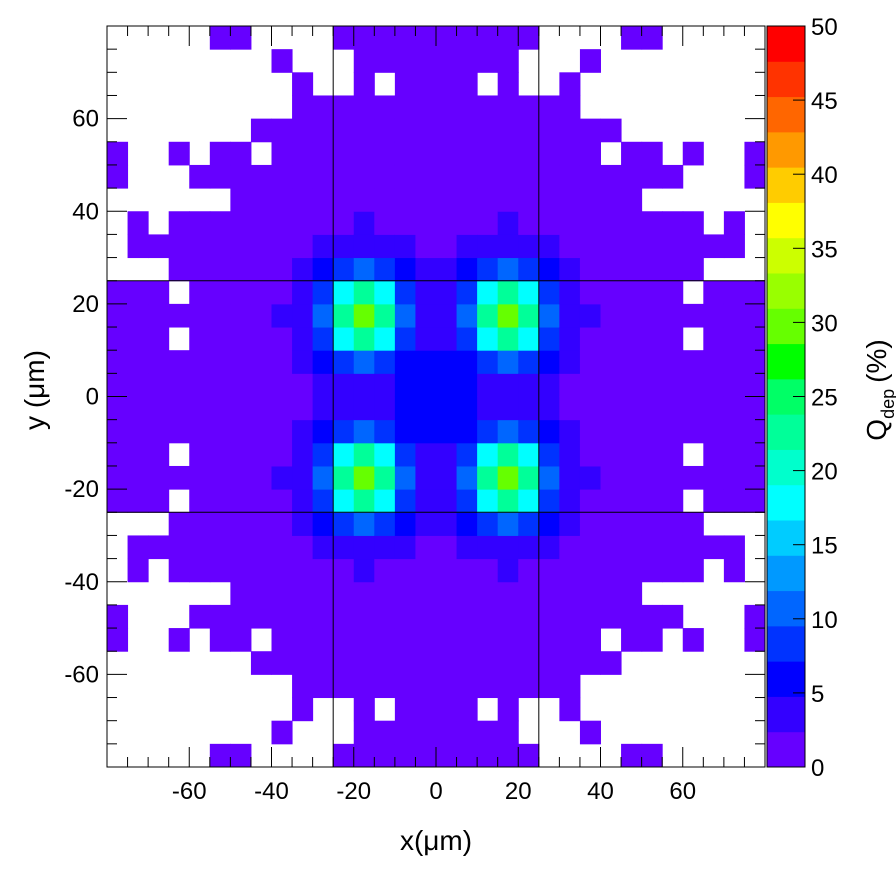 The width and height of the screenshot is (896, 872). I want to click on z-tick-label: 35, so click(824, 249).